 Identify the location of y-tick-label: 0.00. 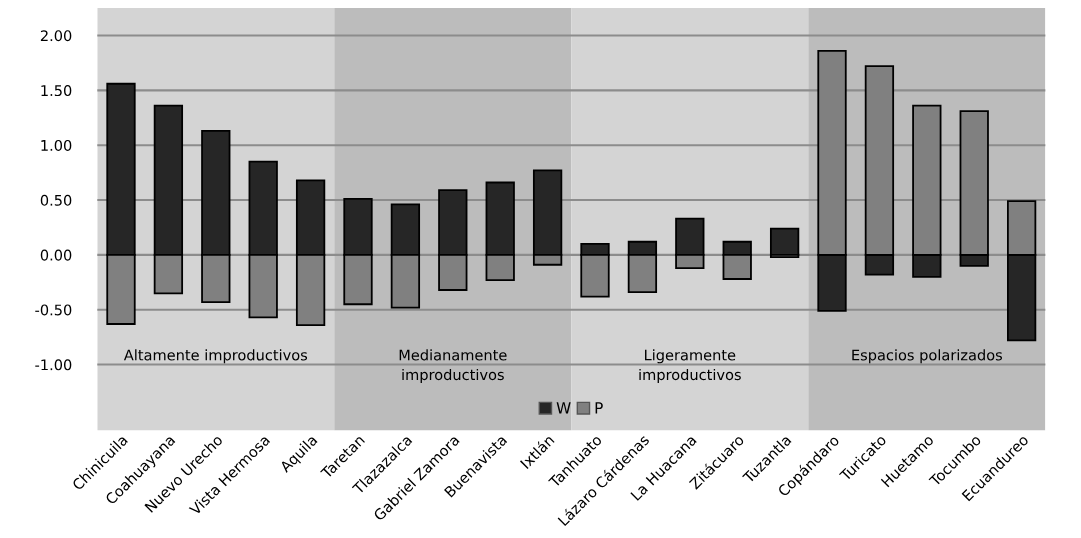
(56, 255).